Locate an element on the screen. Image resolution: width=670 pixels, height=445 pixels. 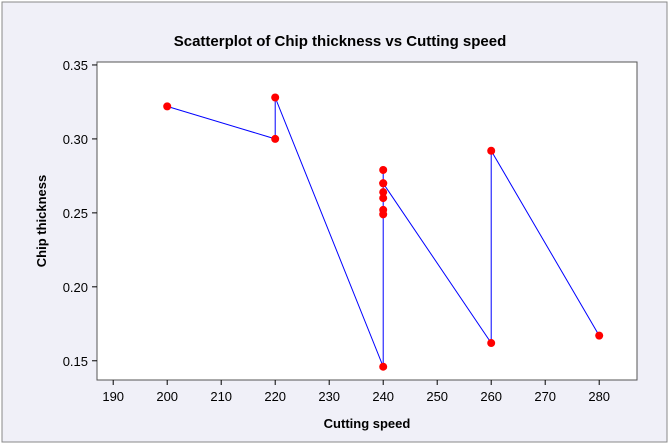
x-tick-label: 250 is located at coordinates (437, 396).